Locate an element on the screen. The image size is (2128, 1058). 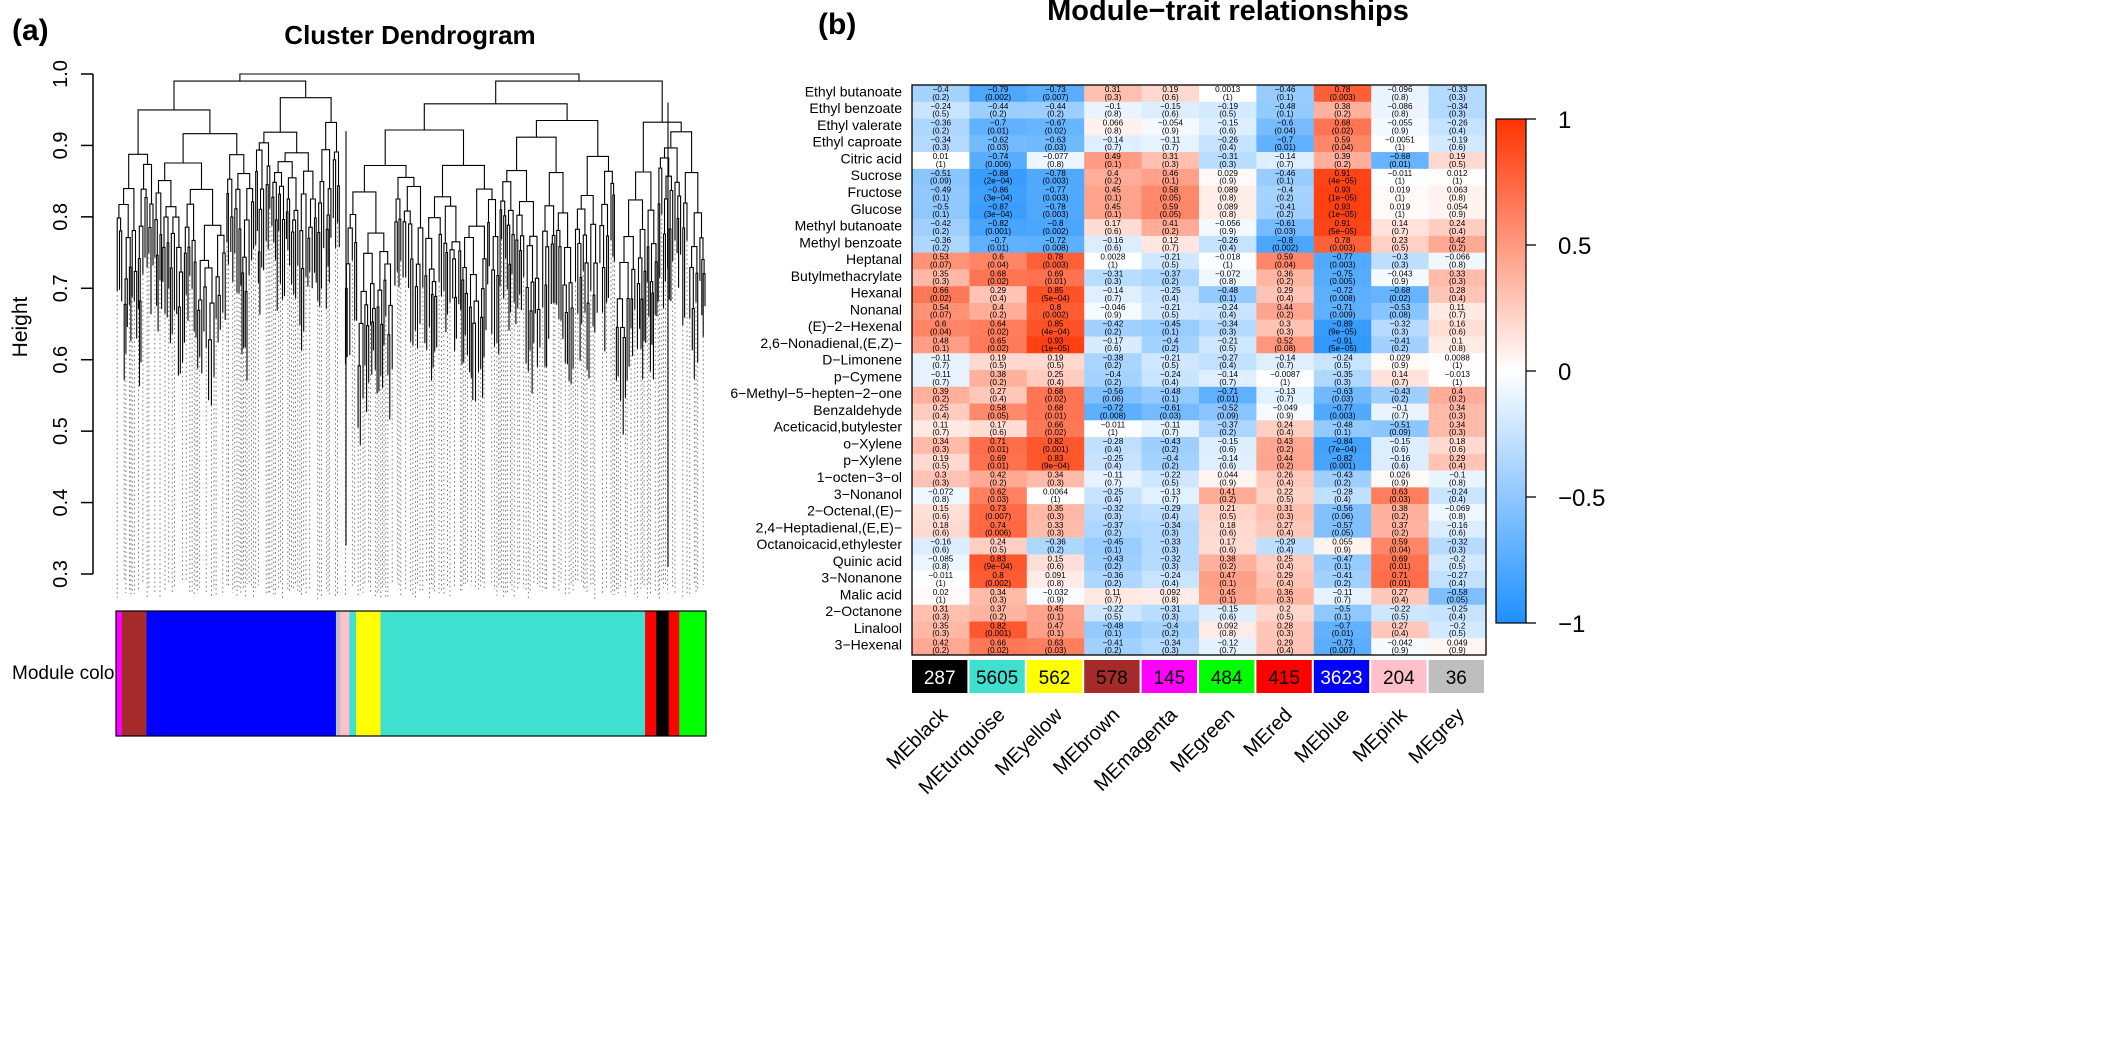
heatmap-cell-correlation: 0.012 is located at coordinates (1457, 173).